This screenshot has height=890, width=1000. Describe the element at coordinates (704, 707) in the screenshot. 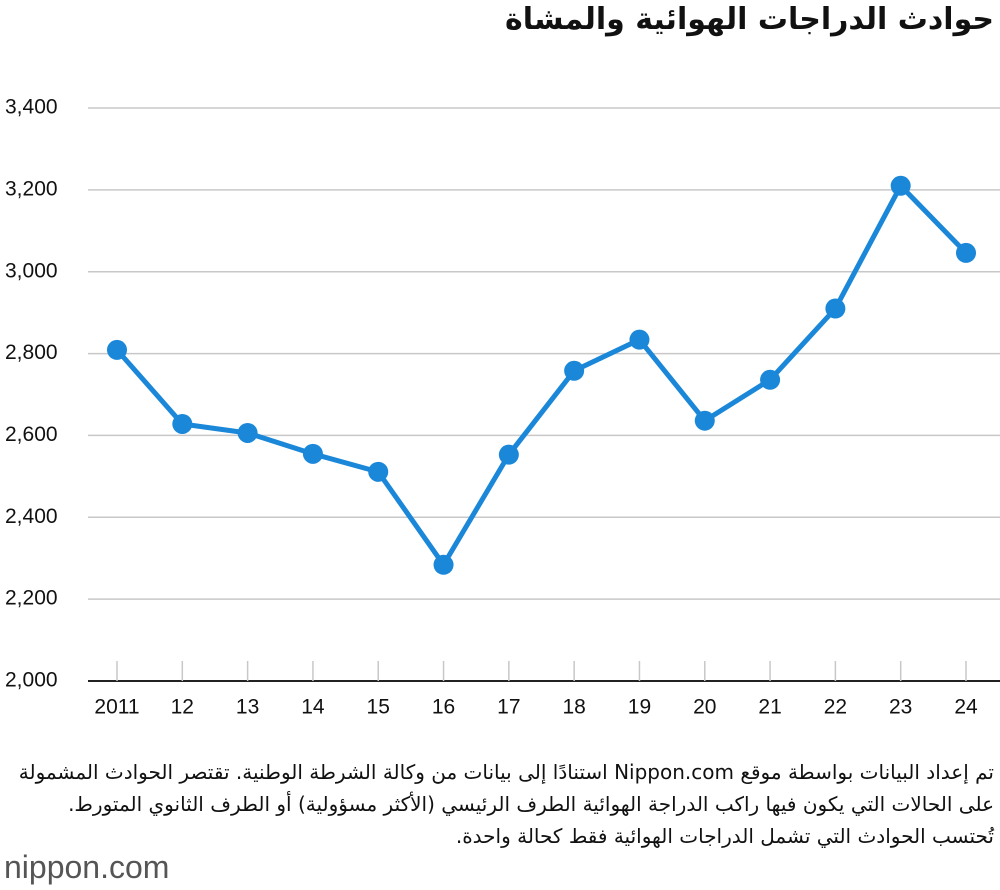

I see `x-tick-label: 20` at that location.